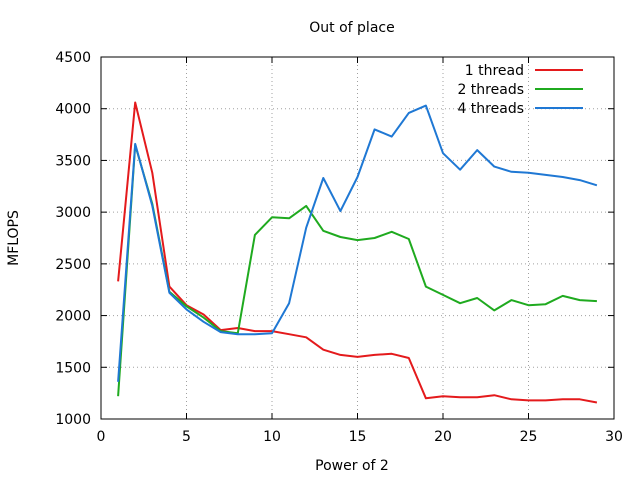 This screenshot has height=480, width=640. What do you see at coordinates (101, 437) in the screenshot?
I see `x-tick-label: 0` at bounding box center [101, 437].